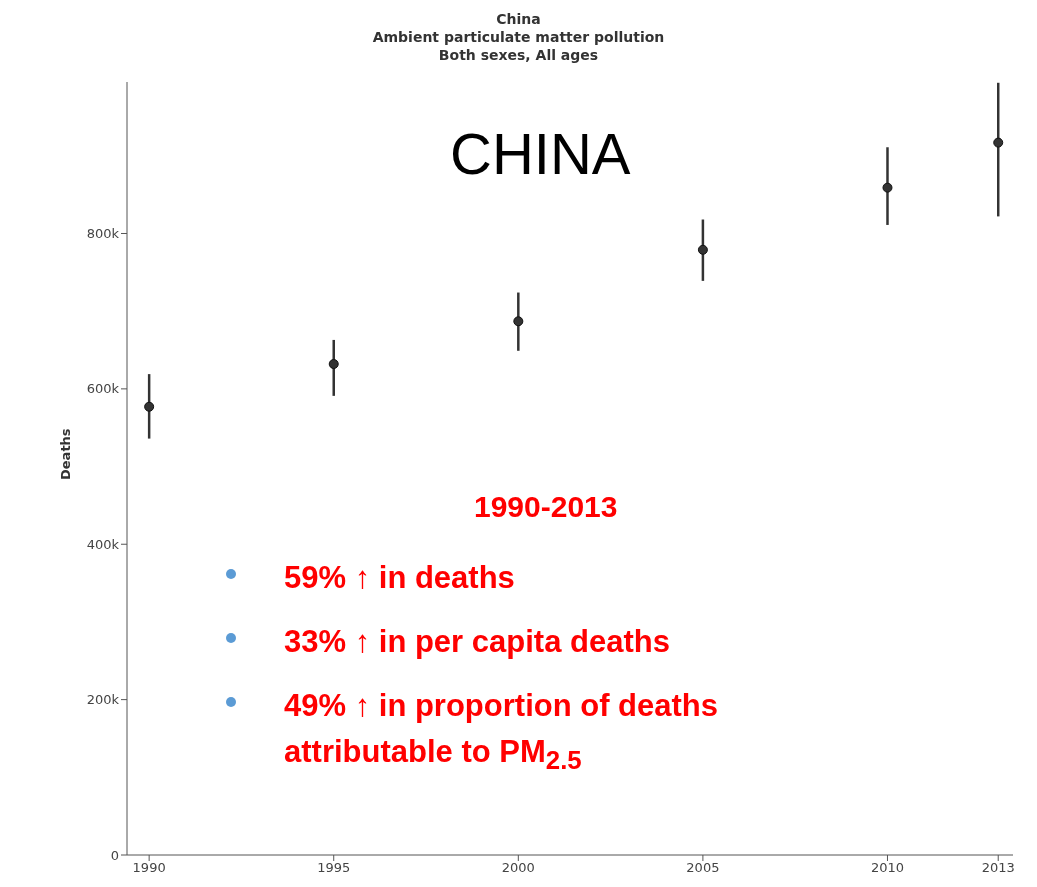  Describe the element at coordinates (998, 868) in the screenshot. I see `x-tick-label: 2013` at that location.